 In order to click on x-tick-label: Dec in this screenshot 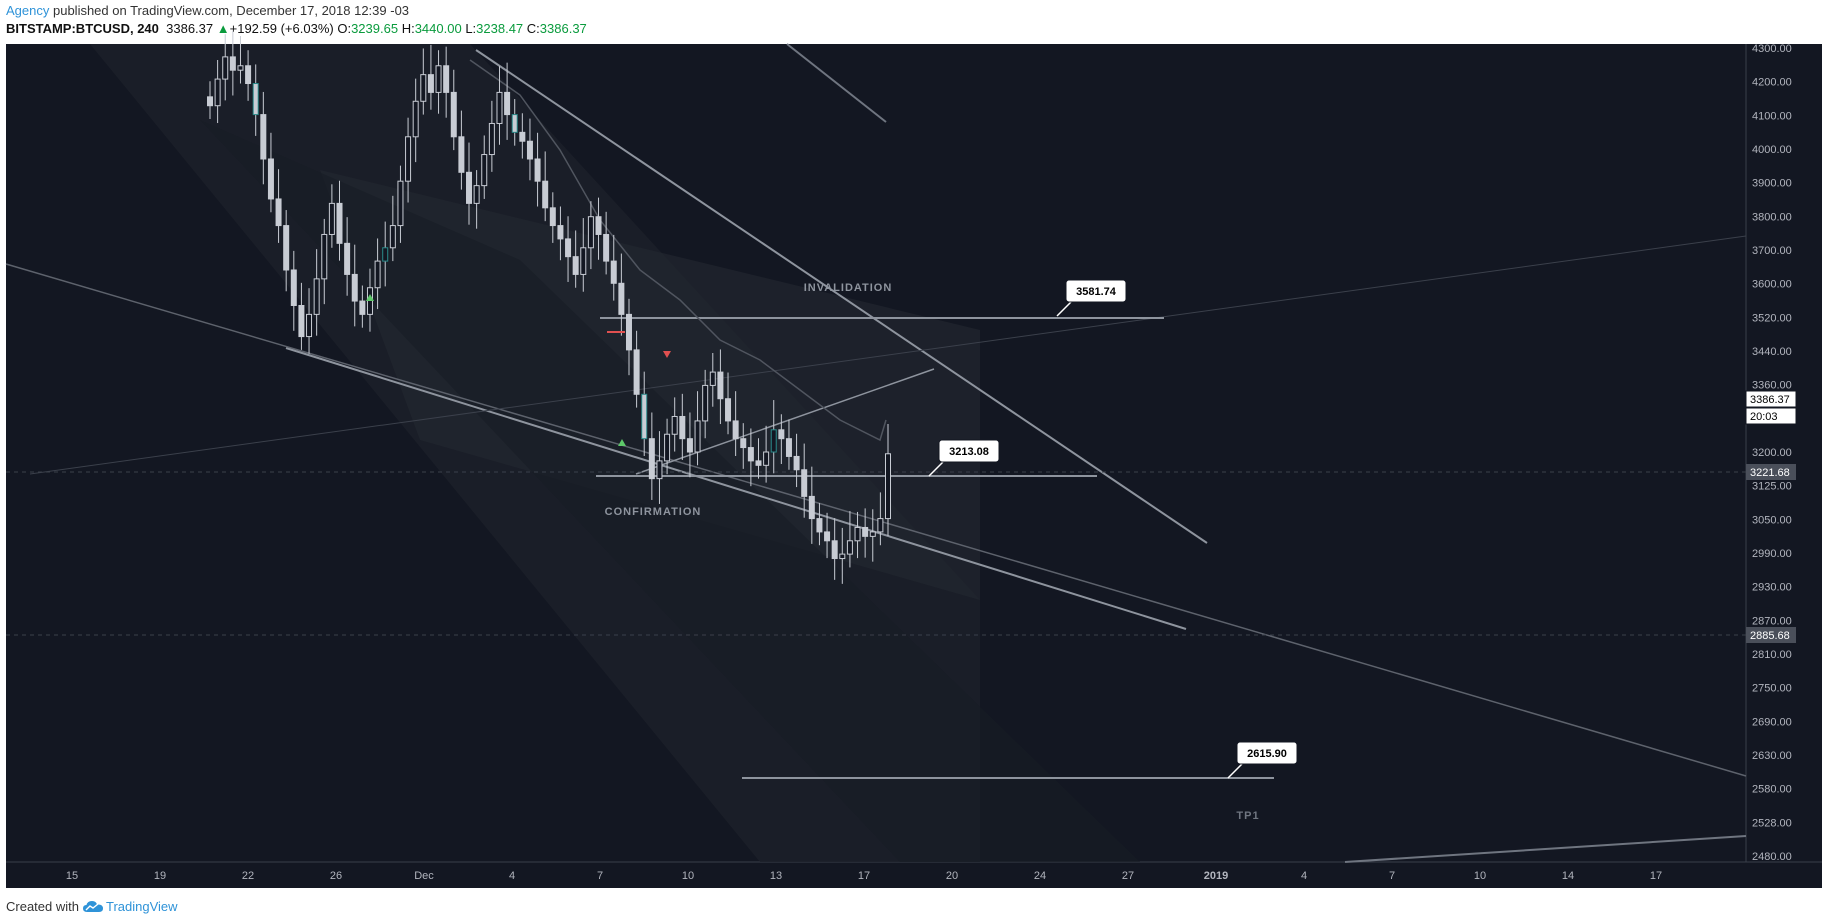, I will do `click(424, 876)`.